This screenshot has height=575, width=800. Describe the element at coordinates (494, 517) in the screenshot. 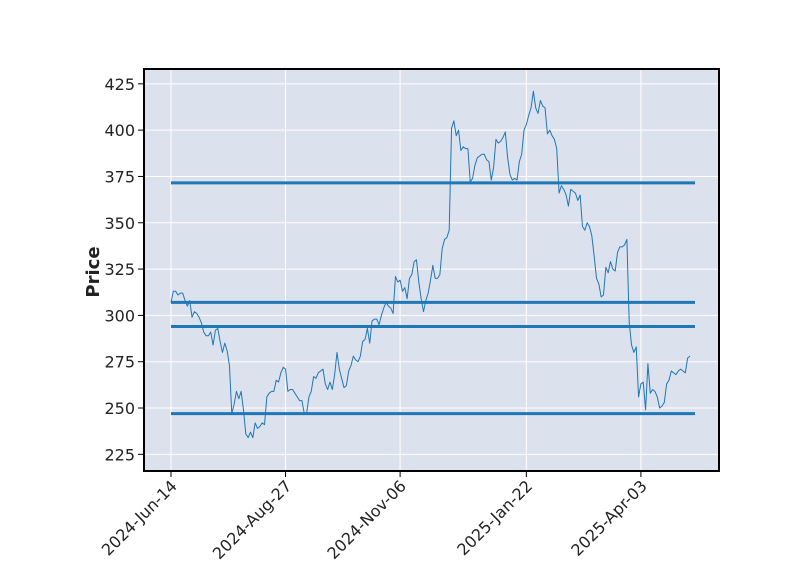

I see `x-tick-label: 2025-Jan-22` at that location.